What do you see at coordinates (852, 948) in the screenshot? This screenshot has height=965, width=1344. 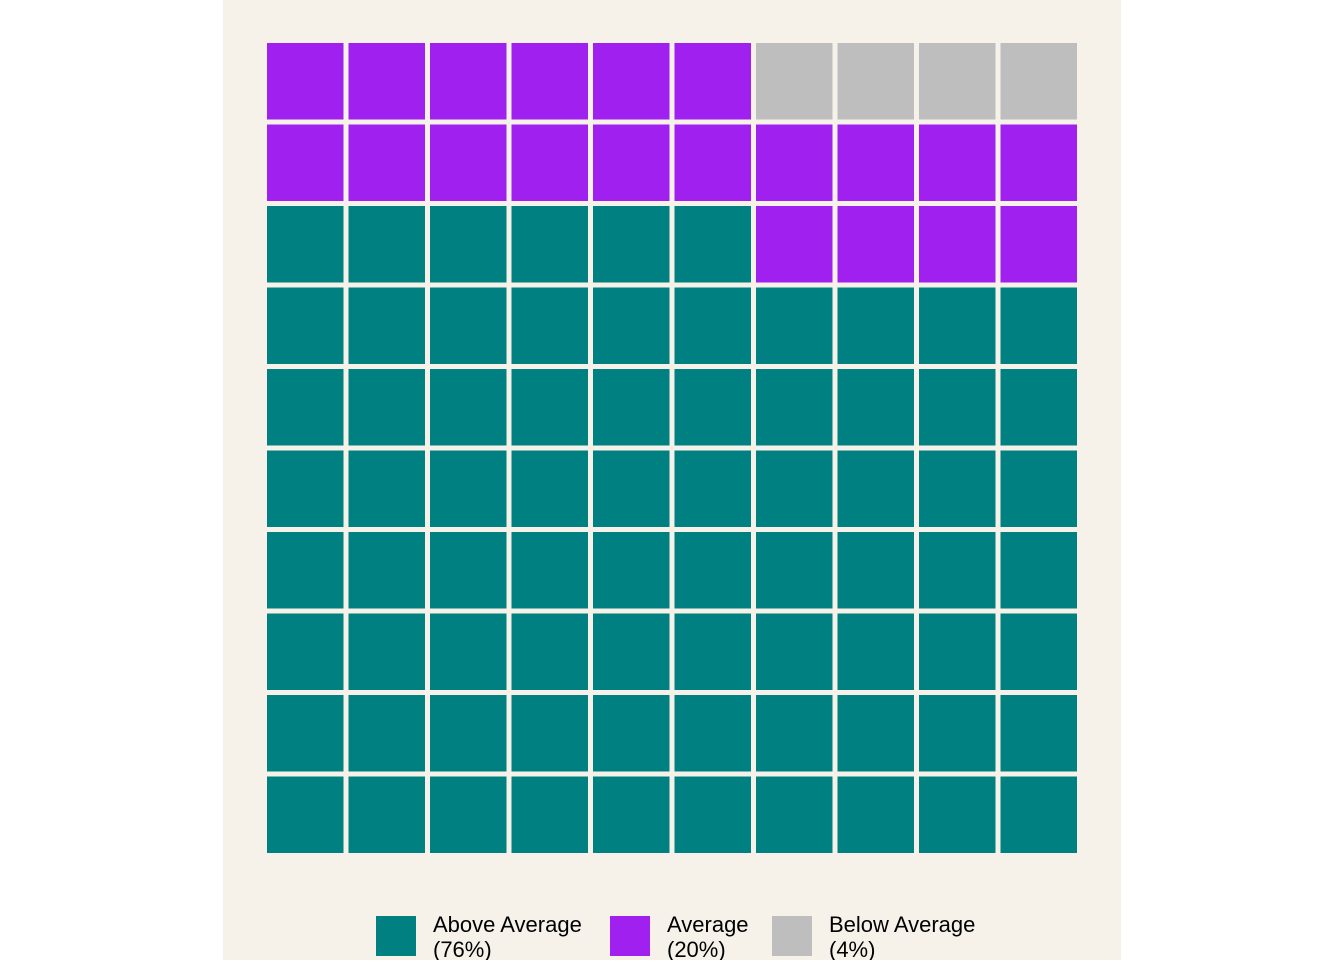 I see `legend-value-label: (4%)` at bounding box center [852, 948].